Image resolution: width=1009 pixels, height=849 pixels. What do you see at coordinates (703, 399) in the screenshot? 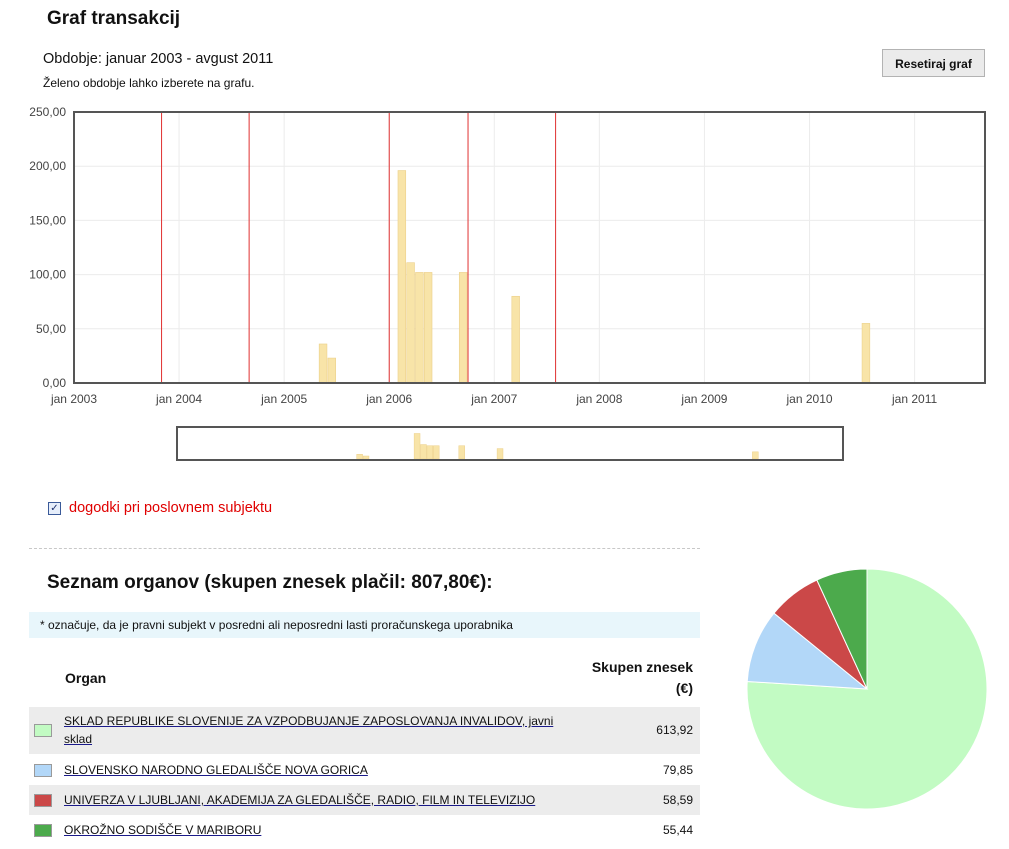
I see `x-tick-label: jan 2009` at bounding box center [703, 399].